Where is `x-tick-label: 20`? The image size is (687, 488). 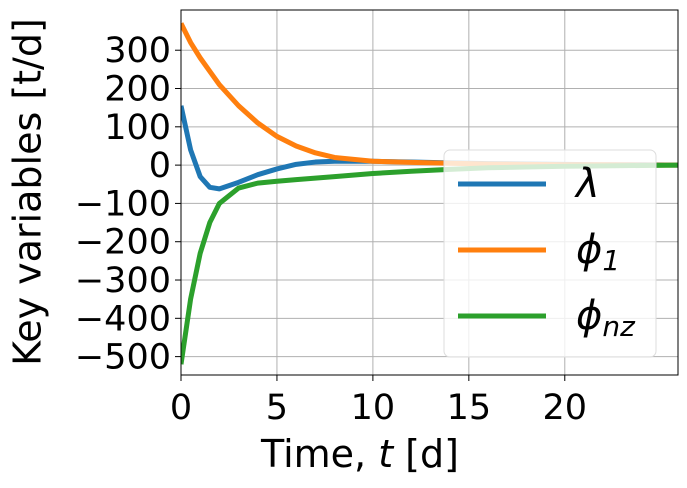 x-tick-label: 20 is located at coordinates (565, 408).